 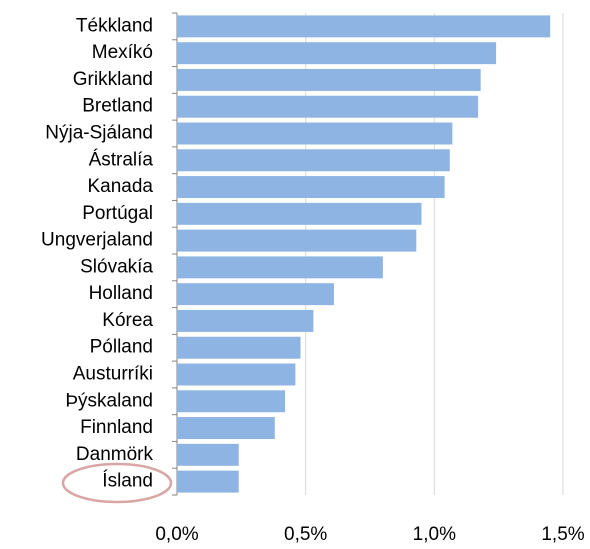 What do you see at coordinates (114, 25) in the screenshot?
I see `y-tick-label: Tékkland` at bounding box center [114, 25].